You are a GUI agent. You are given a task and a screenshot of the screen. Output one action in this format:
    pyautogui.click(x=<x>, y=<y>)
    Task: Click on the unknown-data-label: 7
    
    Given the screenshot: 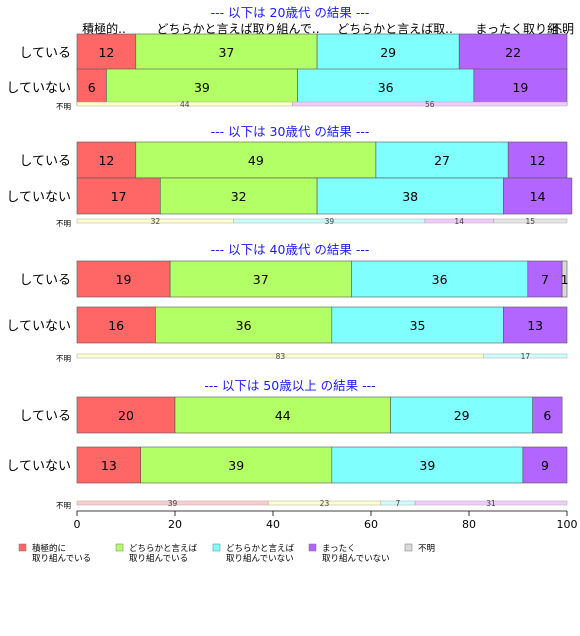 What is the action you would take?
    pyautogui.click(x=398, y=503)
    